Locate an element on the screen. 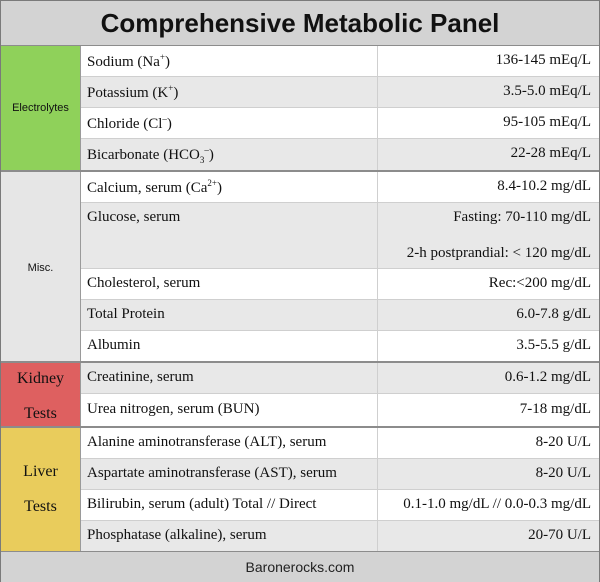 The width and height of the screenshot is (600, 582). title-bar: Comprehensive Metabolic Panel is located at coordinates (300, 23).